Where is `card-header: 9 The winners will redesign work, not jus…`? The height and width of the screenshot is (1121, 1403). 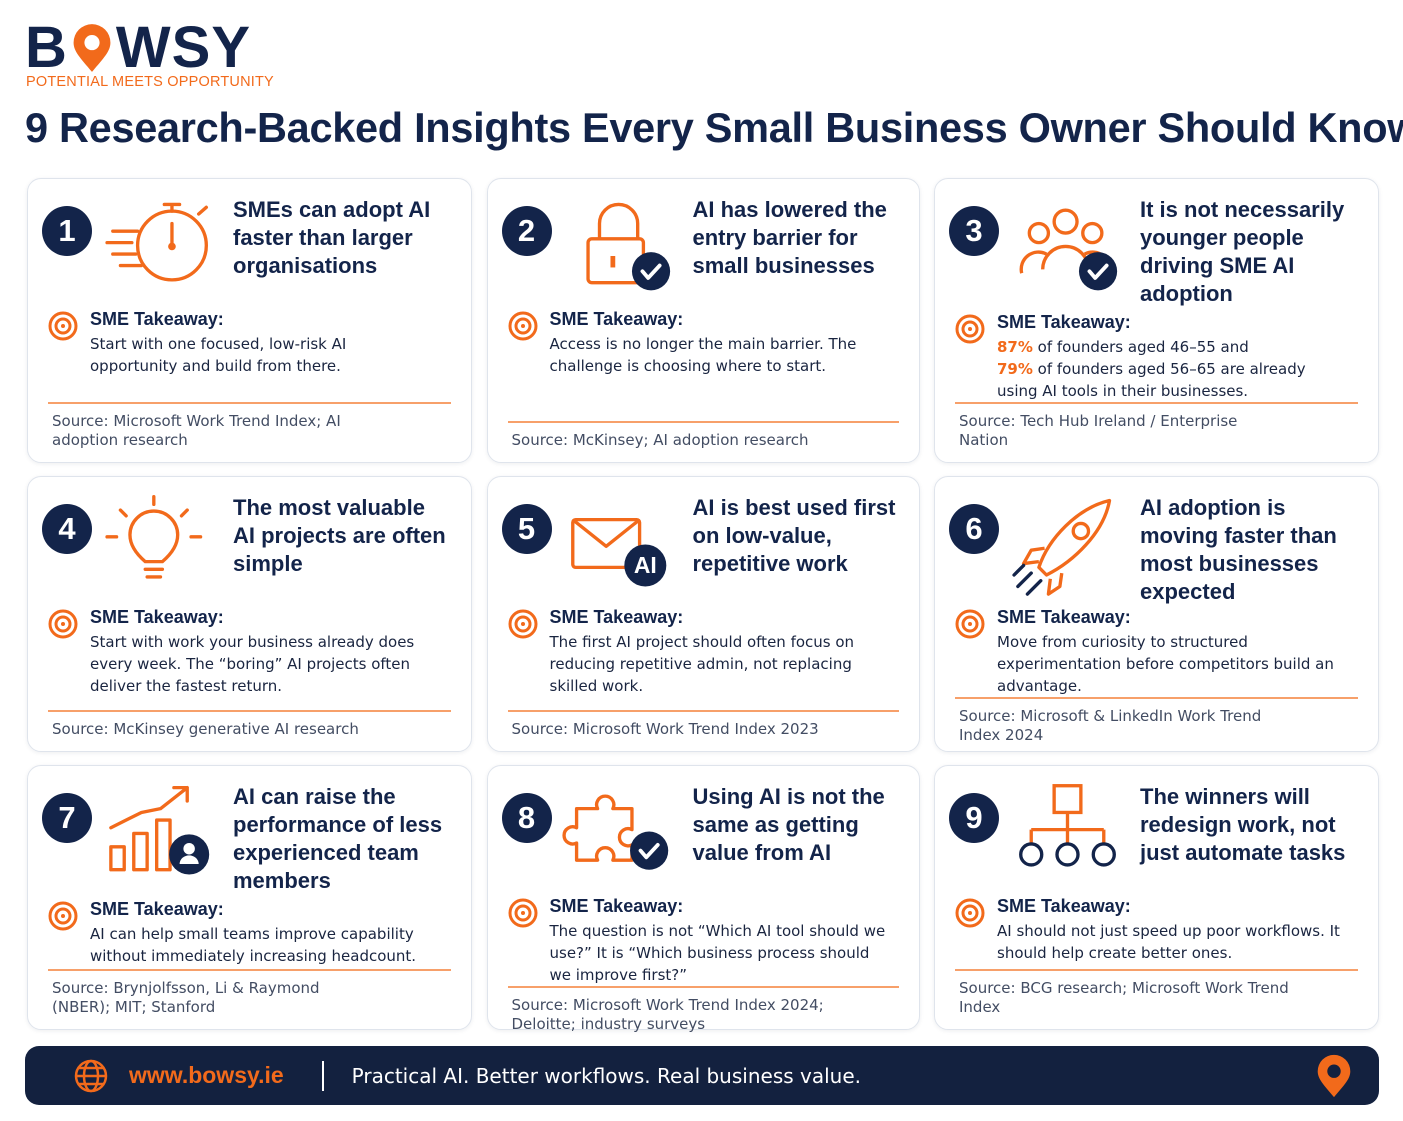
card-header: 9 The winners will redesign work, not jus… is located at coordinates (1153, 836).